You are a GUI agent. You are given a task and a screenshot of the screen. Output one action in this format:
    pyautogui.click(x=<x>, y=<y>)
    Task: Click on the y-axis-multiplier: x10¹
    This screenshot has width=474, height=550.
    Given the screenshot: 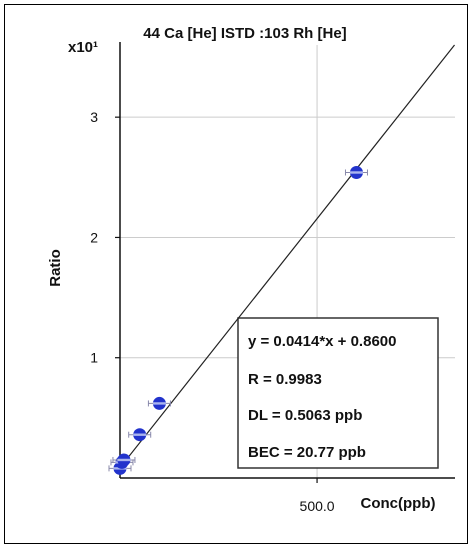 What is the action you would take?
    pyautogui.click(x=83, y=47)
    